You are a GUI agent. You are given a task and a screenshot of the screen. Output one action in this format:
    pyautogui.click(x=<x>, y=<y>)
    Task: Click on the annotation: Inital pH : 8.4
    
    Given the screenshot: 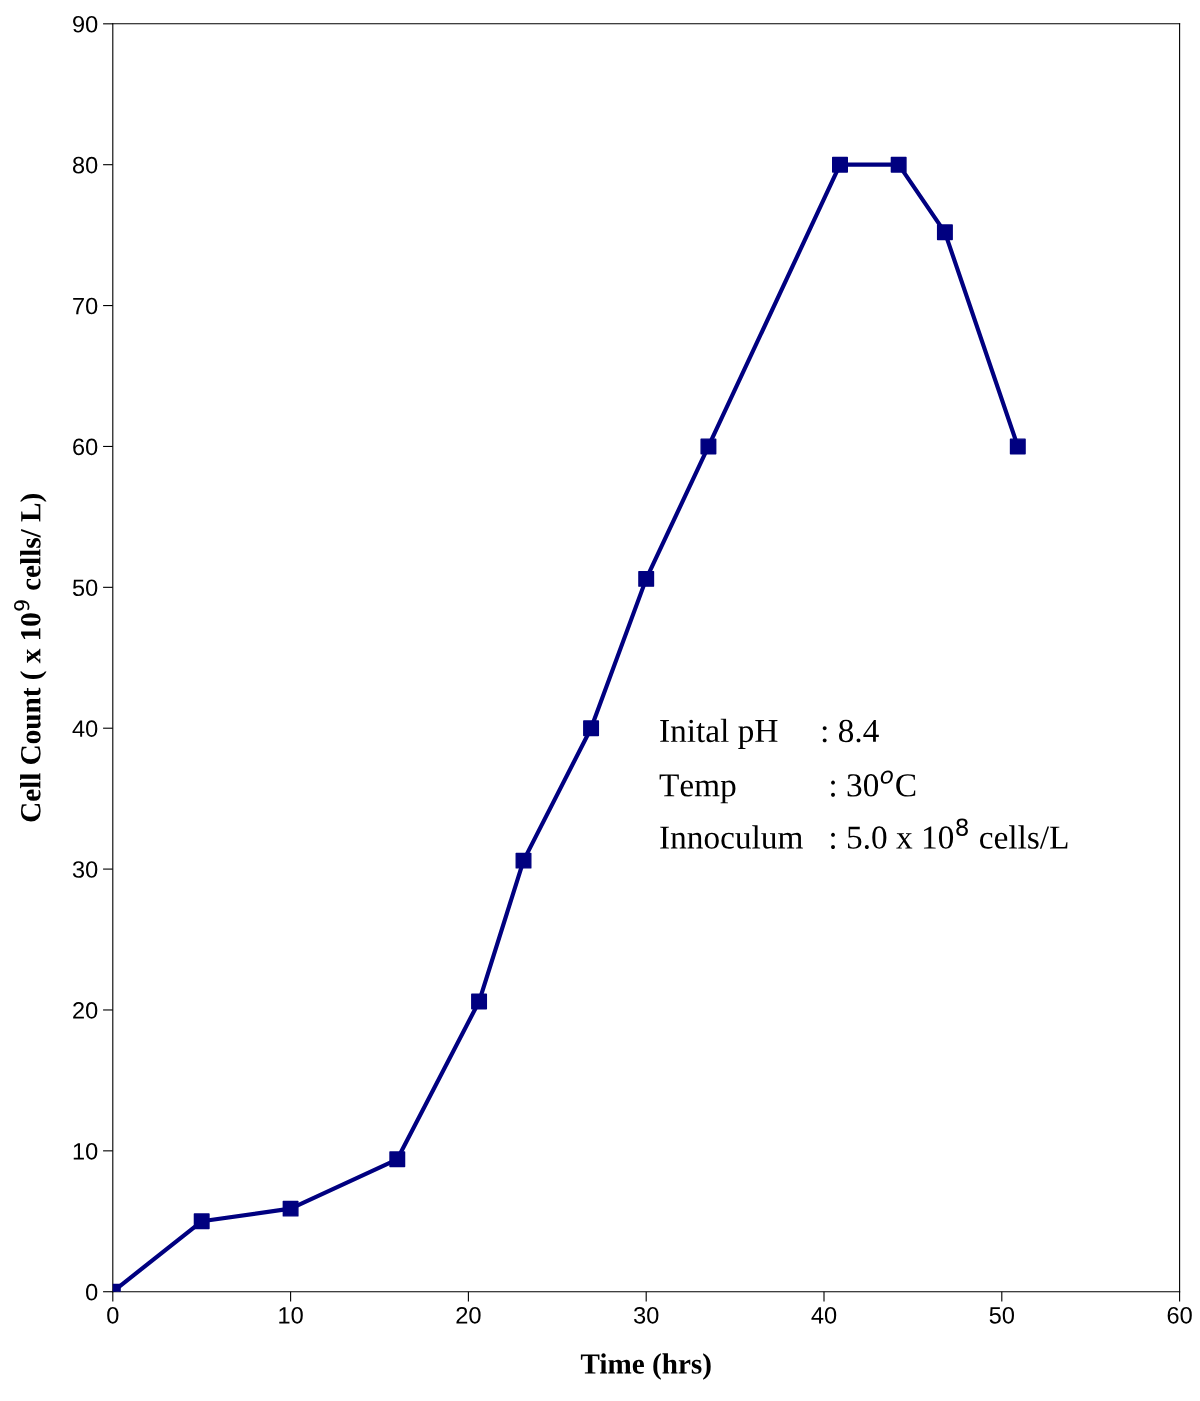 What is the action you would take?
    pyautogui.click(x=769, y=733)
    